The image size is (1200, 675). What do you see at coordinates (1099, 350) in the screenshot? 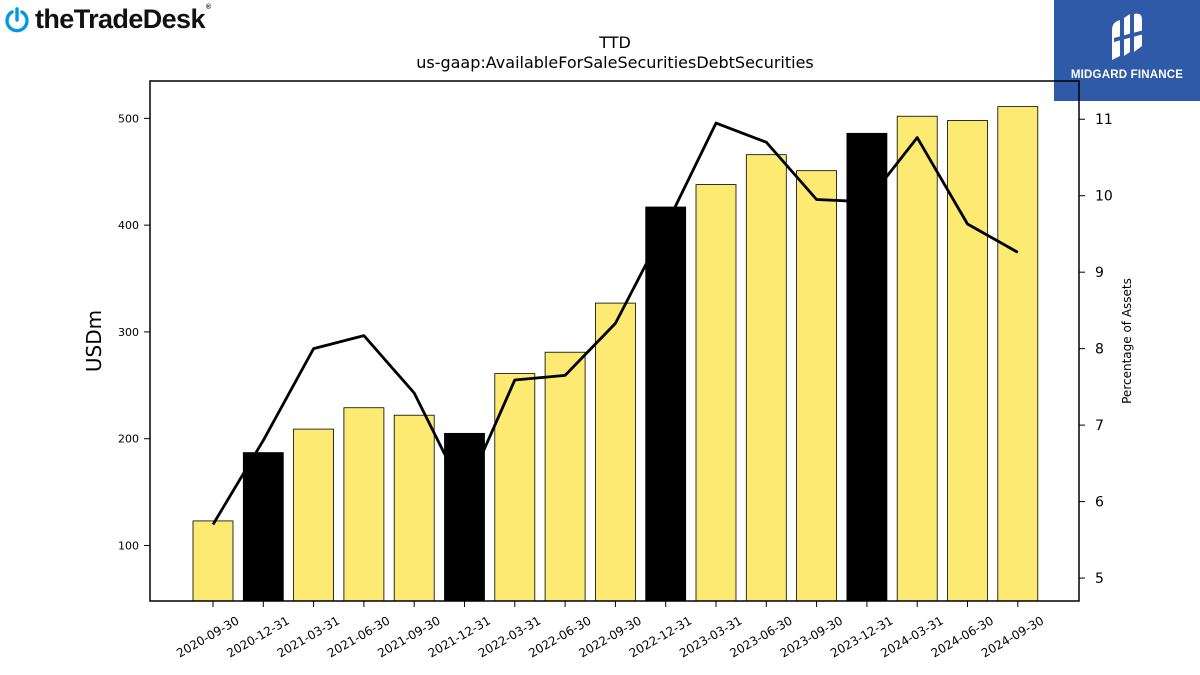
I see `y2-tick-label: 8` at bounding box center [1099, 350].